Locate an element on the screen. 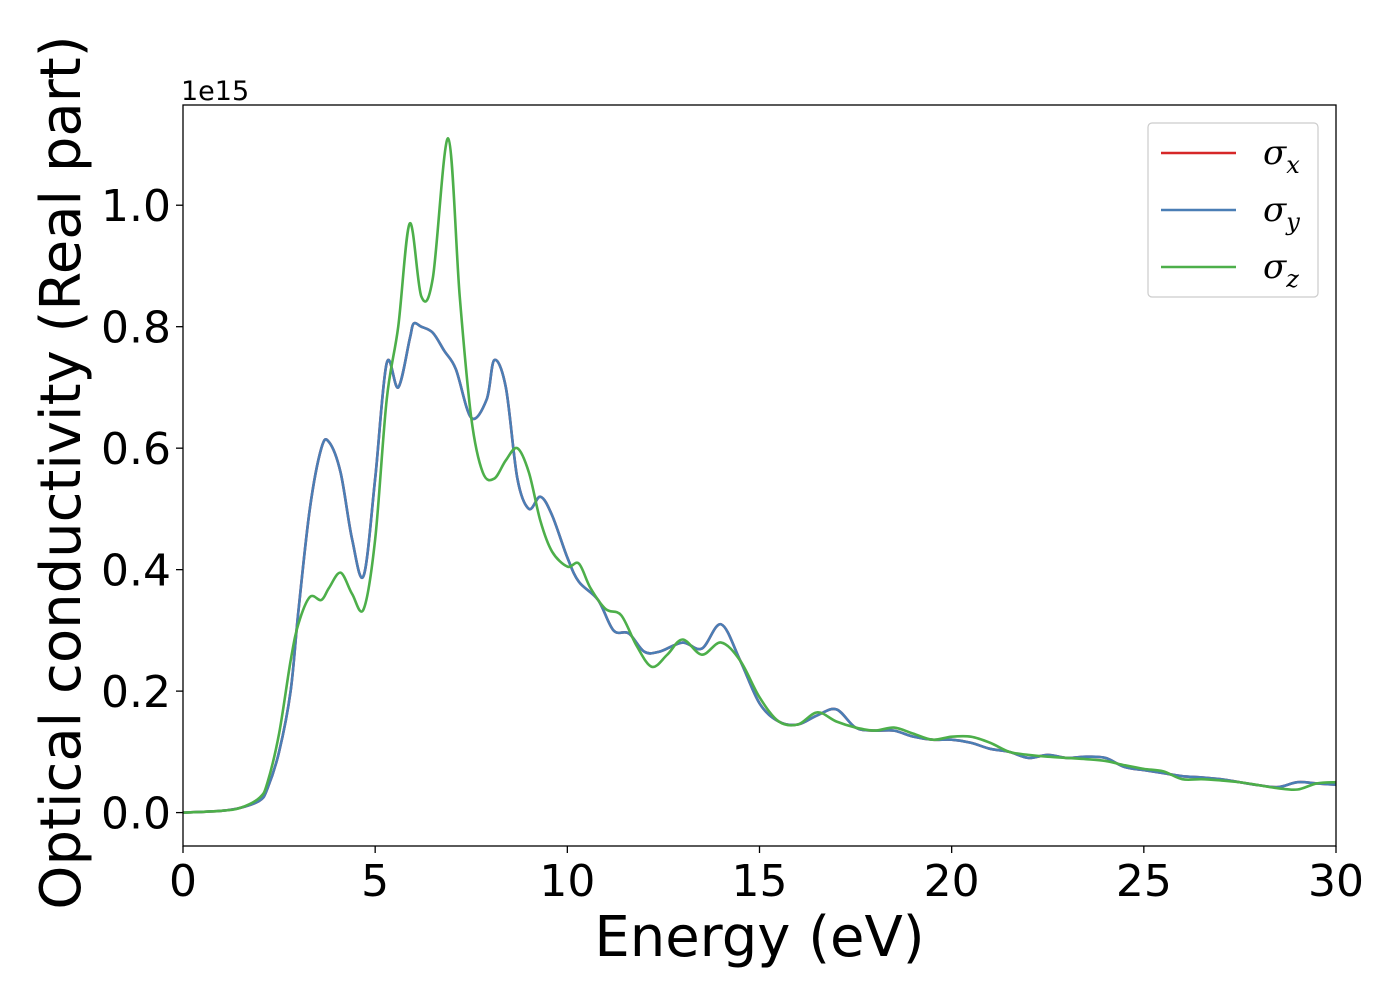  x-tick-label: 10 is located at coordinates (567, 881).